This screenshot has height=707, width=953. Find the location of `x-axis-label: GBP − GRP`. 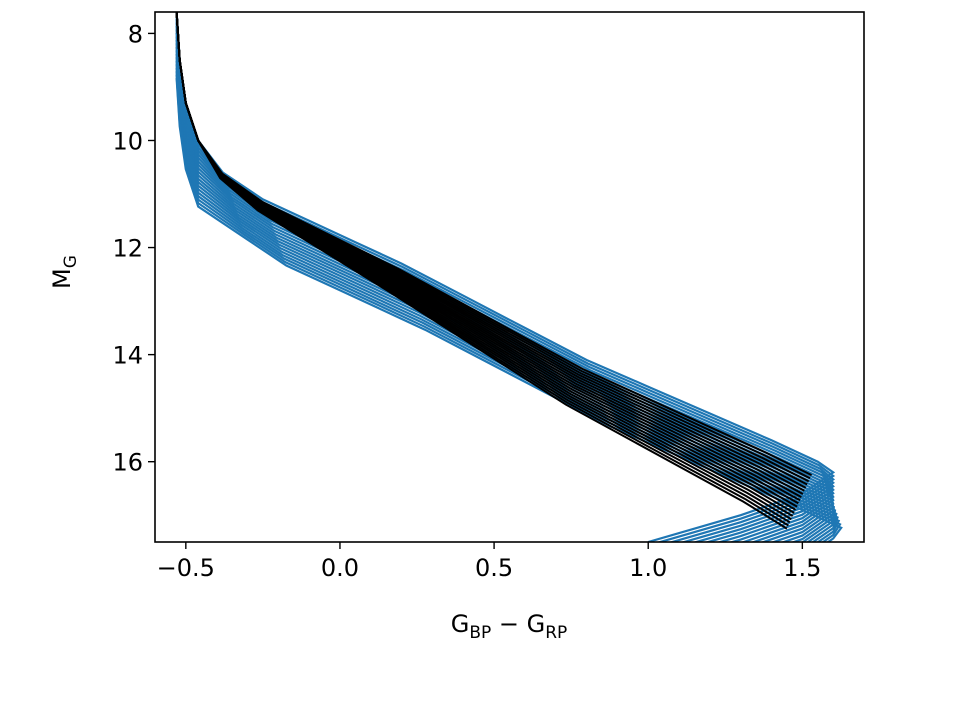

x-axis-label: GBP − GRP is located at coordinates (509, 626).